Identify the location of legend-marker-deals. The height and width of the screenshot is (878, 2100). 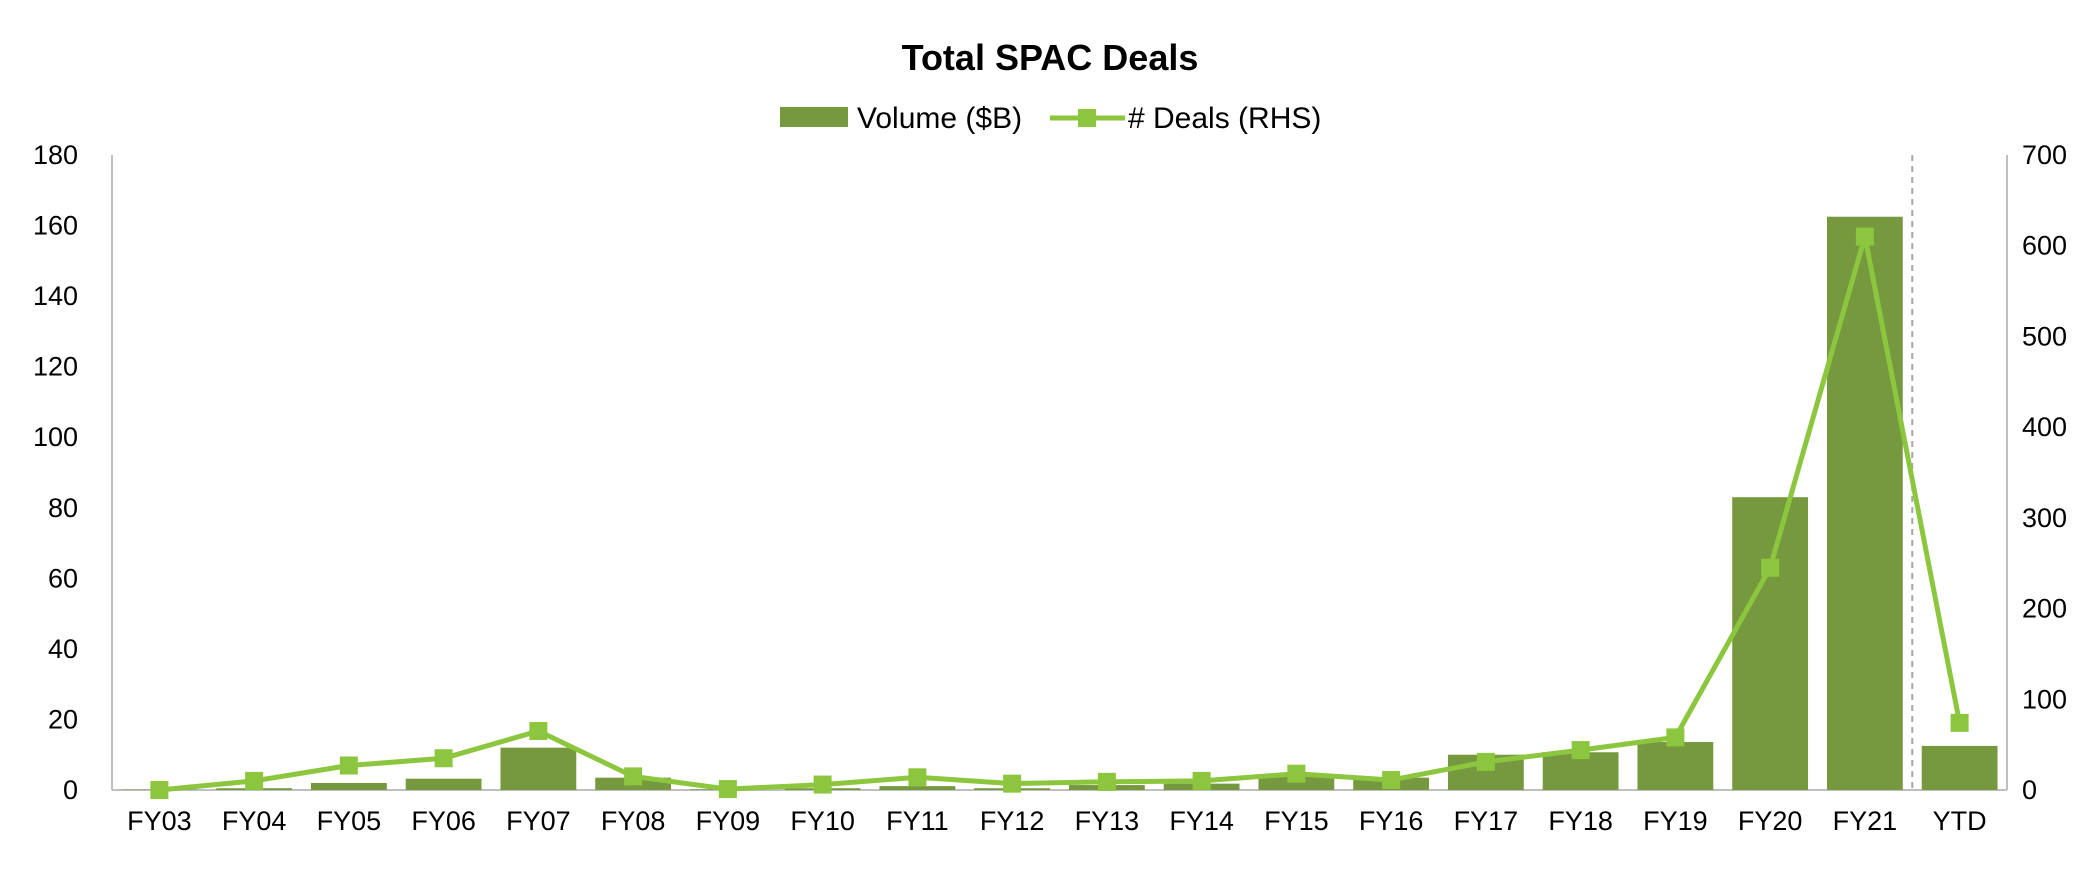
(1087, 118).